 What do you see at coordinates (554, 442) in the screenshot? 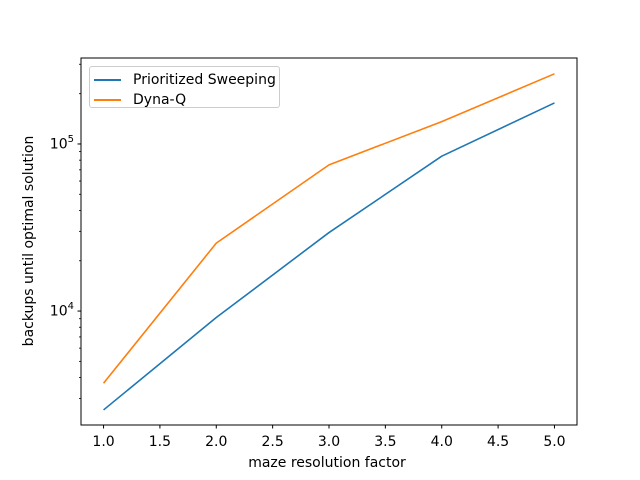
I see `svg-text: 5.0` at bounding box center [554, 442].